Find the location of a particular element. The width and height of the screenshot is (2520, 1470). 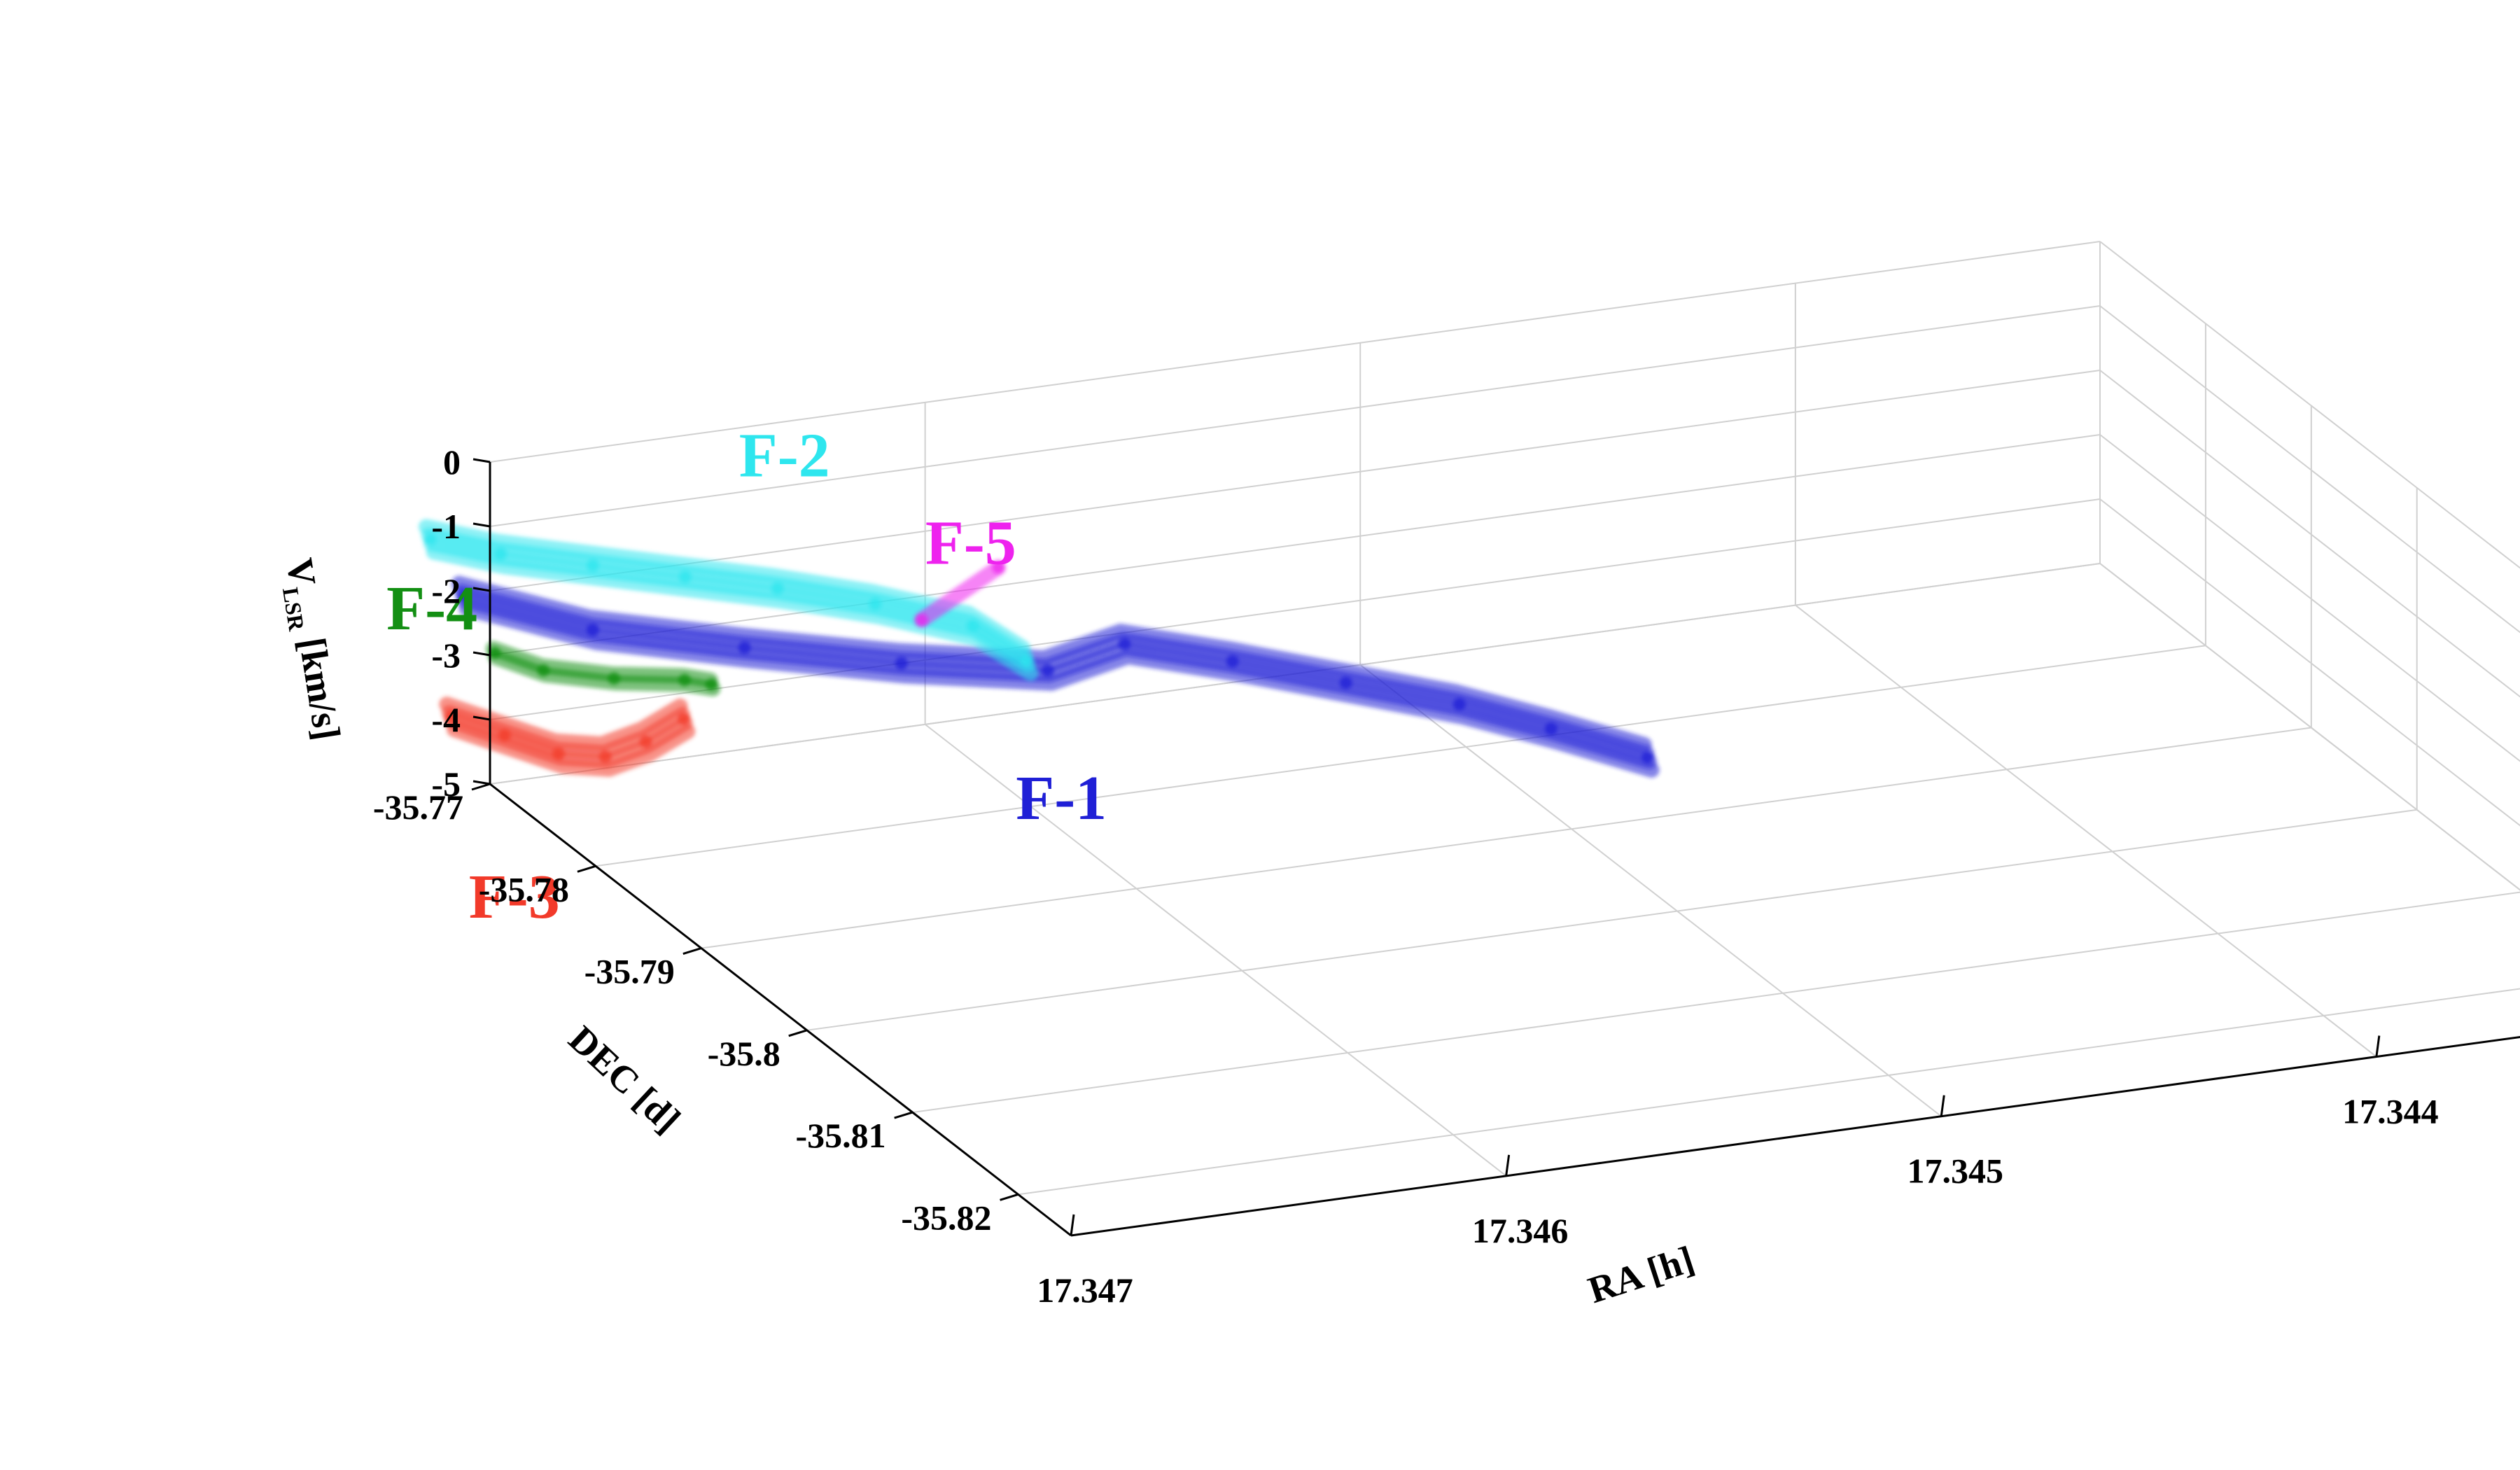

y-tick-label: -35.78 is located at coordinates (524, 889).